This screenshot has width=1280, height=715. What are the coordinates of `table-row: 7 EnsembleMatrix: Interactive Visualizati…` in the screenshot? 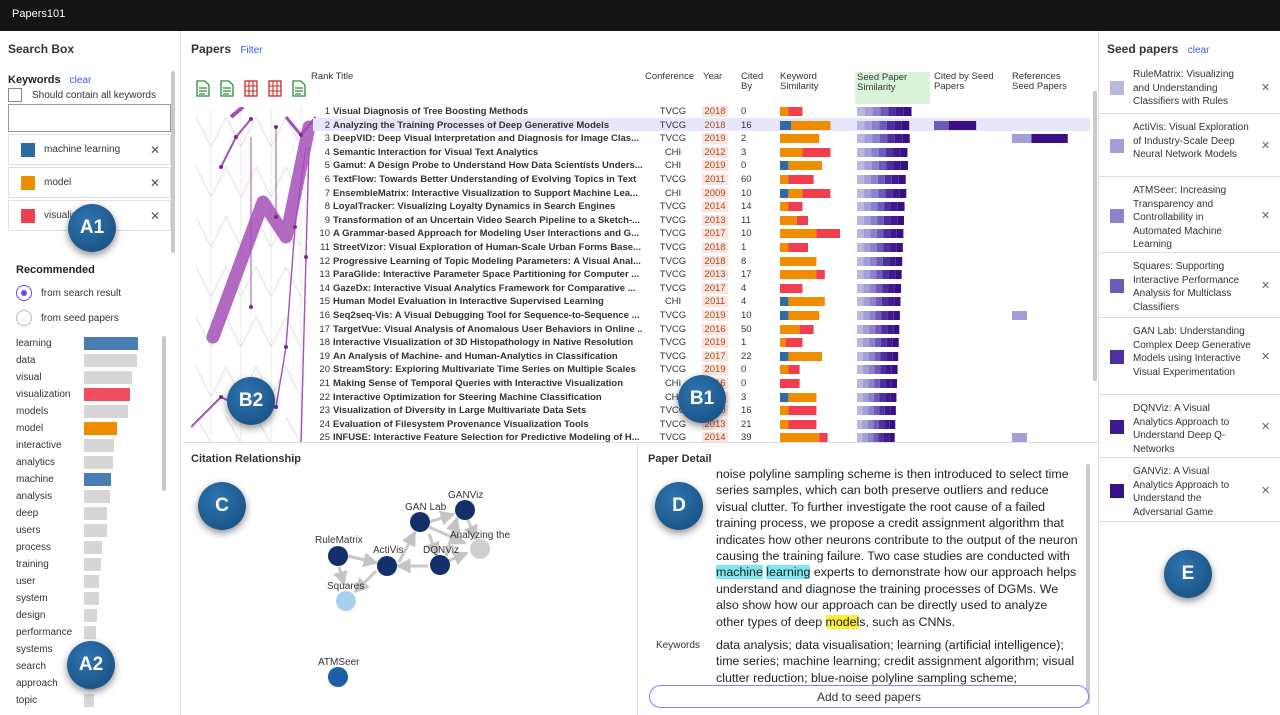 It's located at (635, 194).